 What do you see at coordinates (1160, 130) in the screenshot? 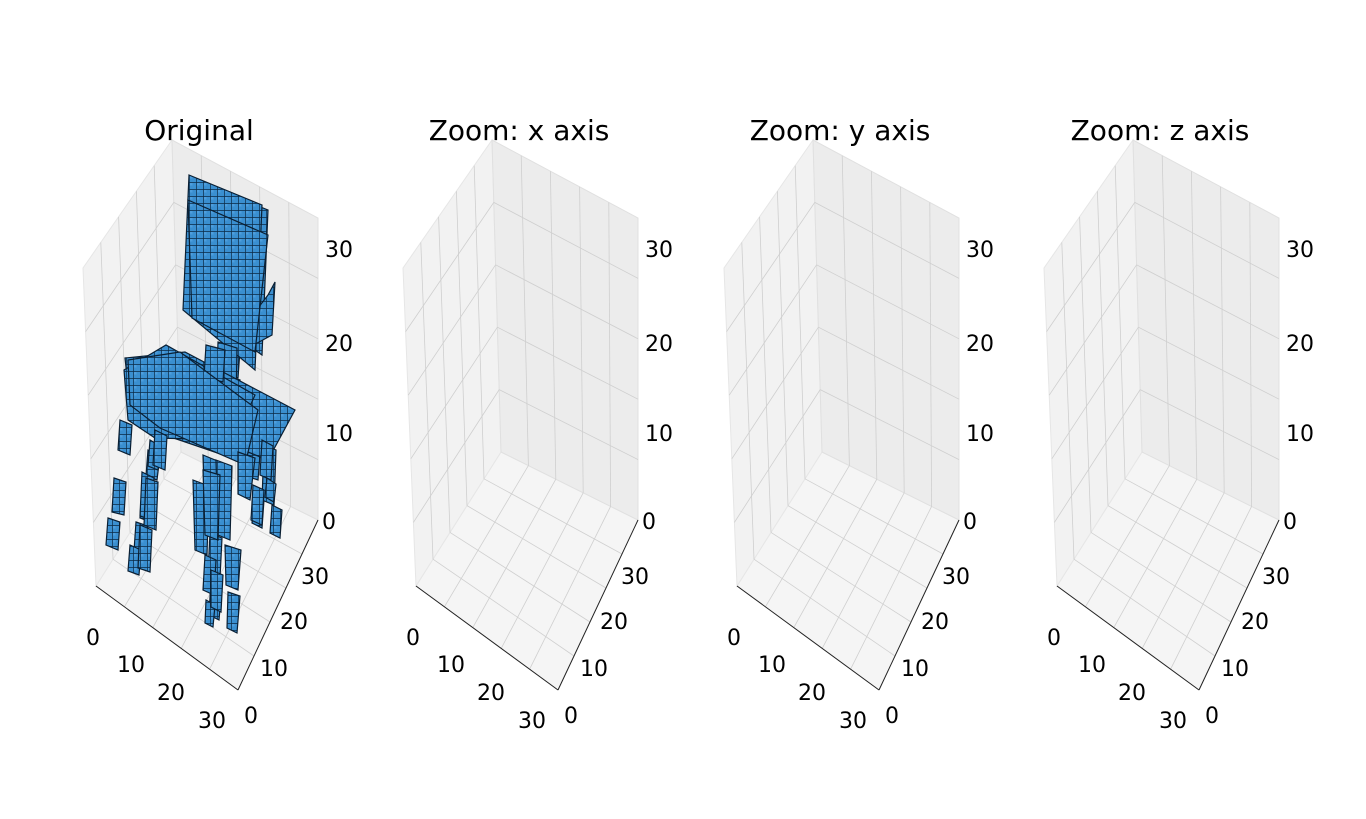
I see `subplot-title: Zoom: z axis` at bounding box center [1160, 130].